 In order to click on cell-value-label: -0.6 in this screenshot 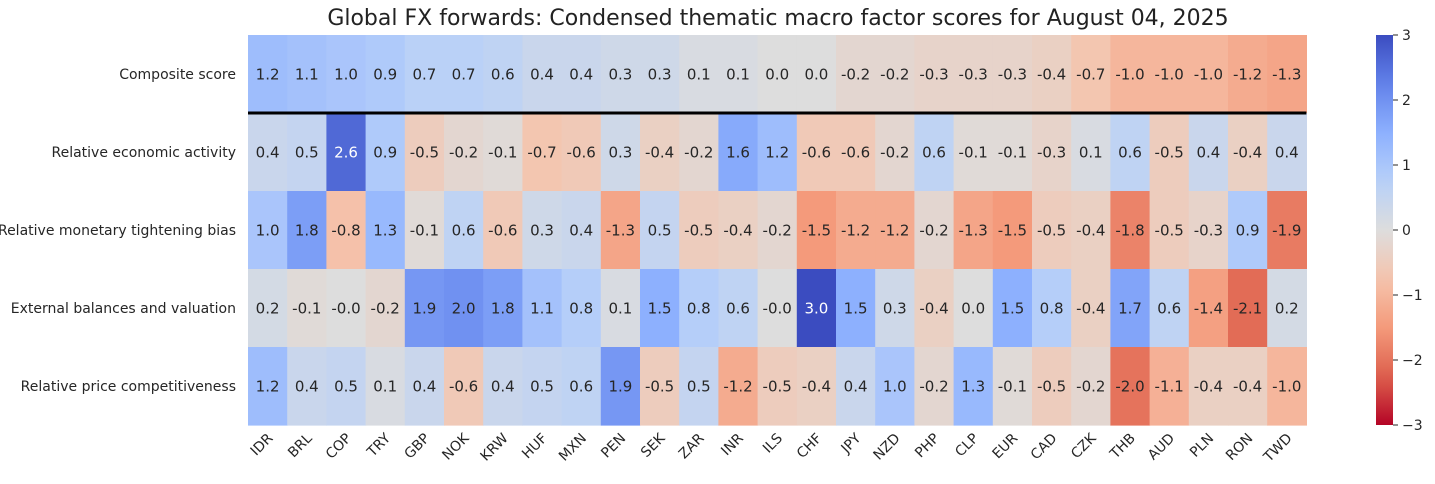, I will do `click(816, 153)`.